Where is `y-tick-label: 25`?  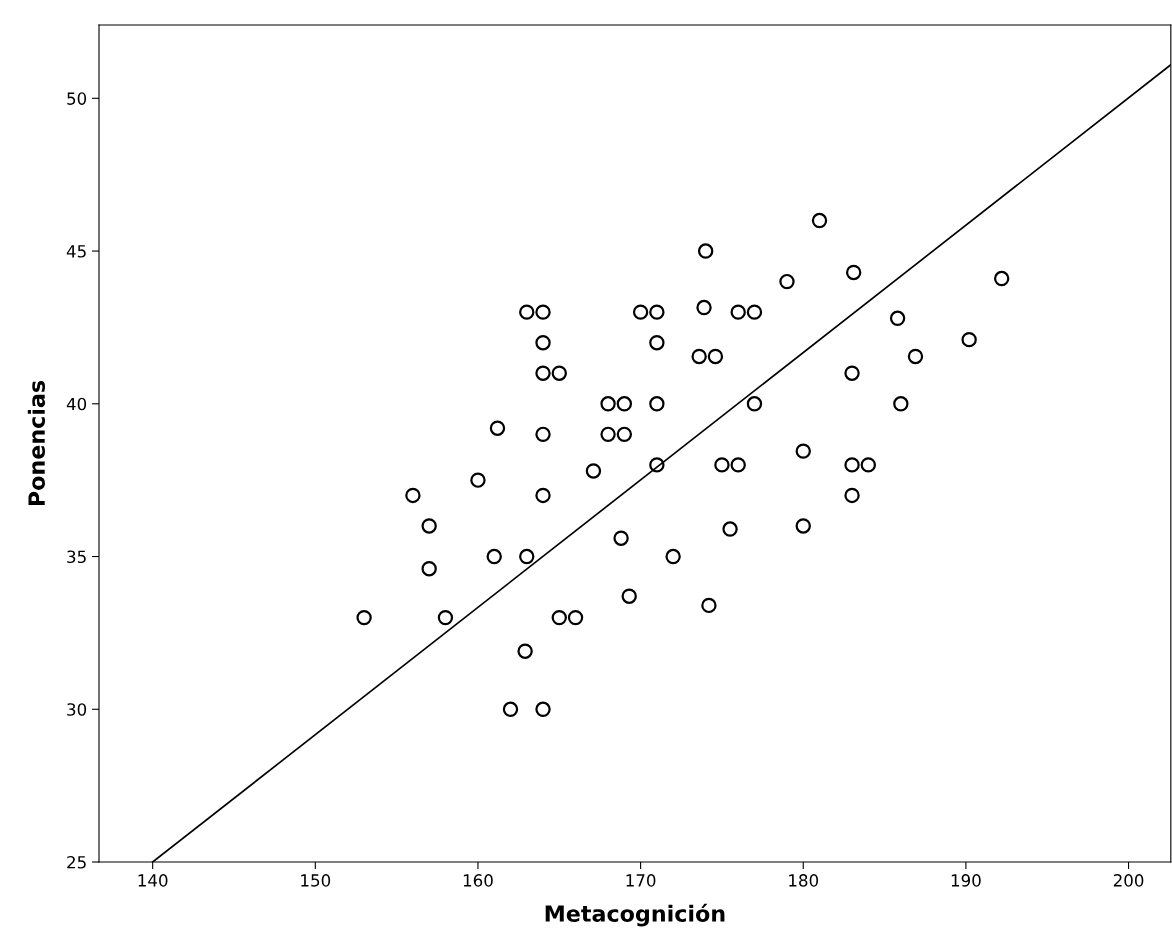
y-tick-label: 25 is located at coordinates (76, 862).